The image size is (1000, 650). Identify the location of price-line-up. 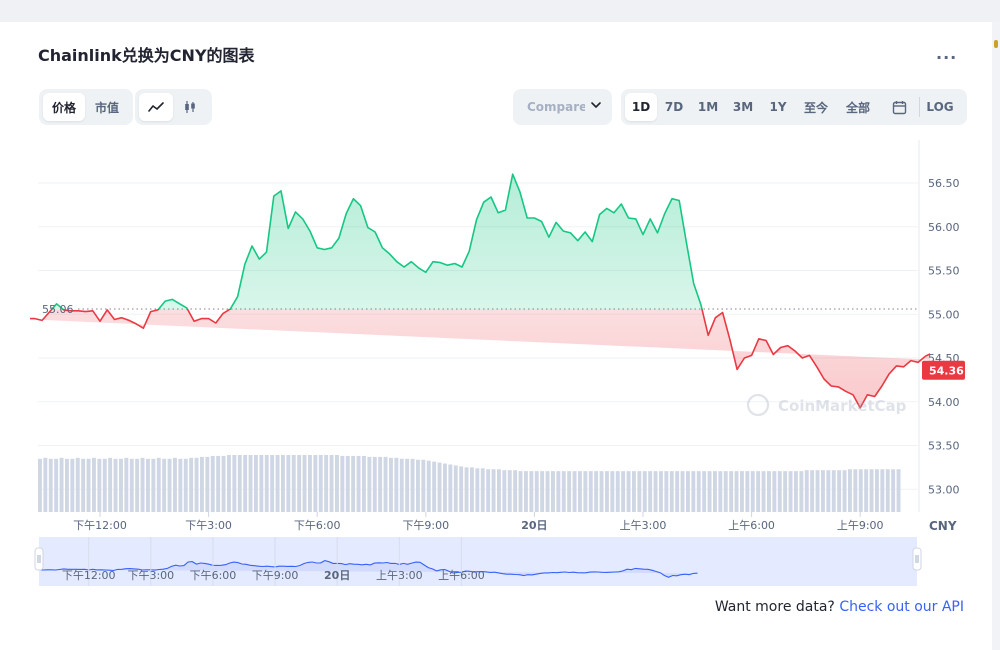
(376, 241).